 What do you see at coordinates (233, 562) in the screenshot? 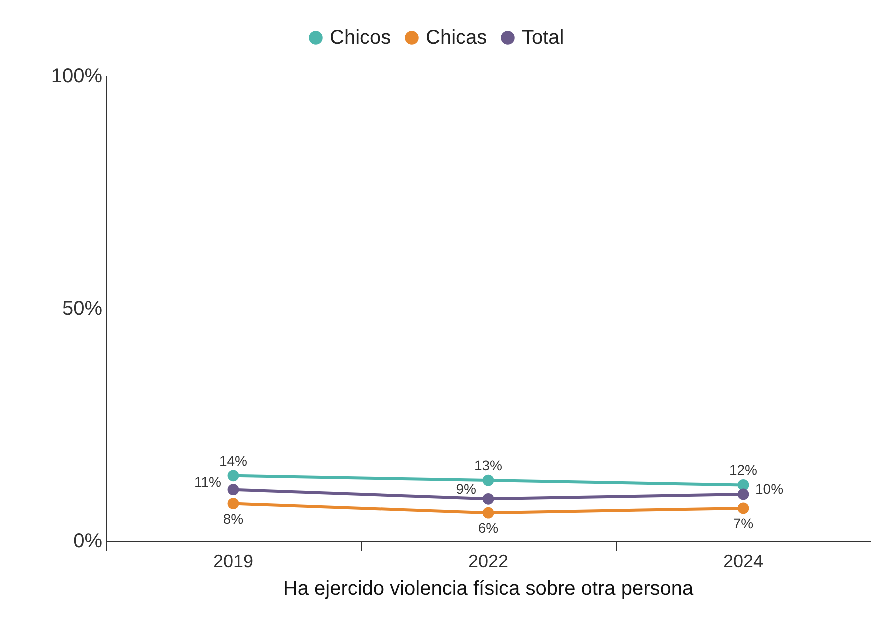
I see `x-tick-label: 2019` at bounding box center [233, 562].